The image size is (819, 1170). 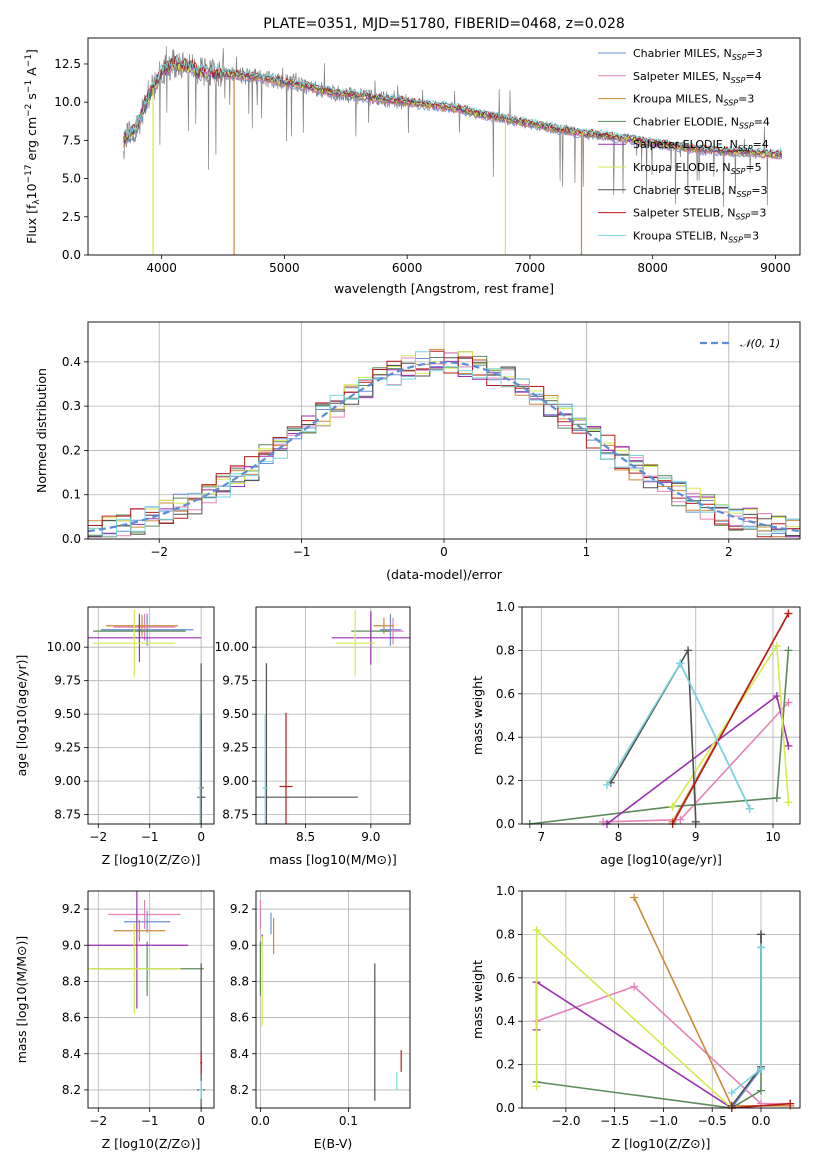 I want to click on x-tick-label: 9, so click(x=696, y=837).